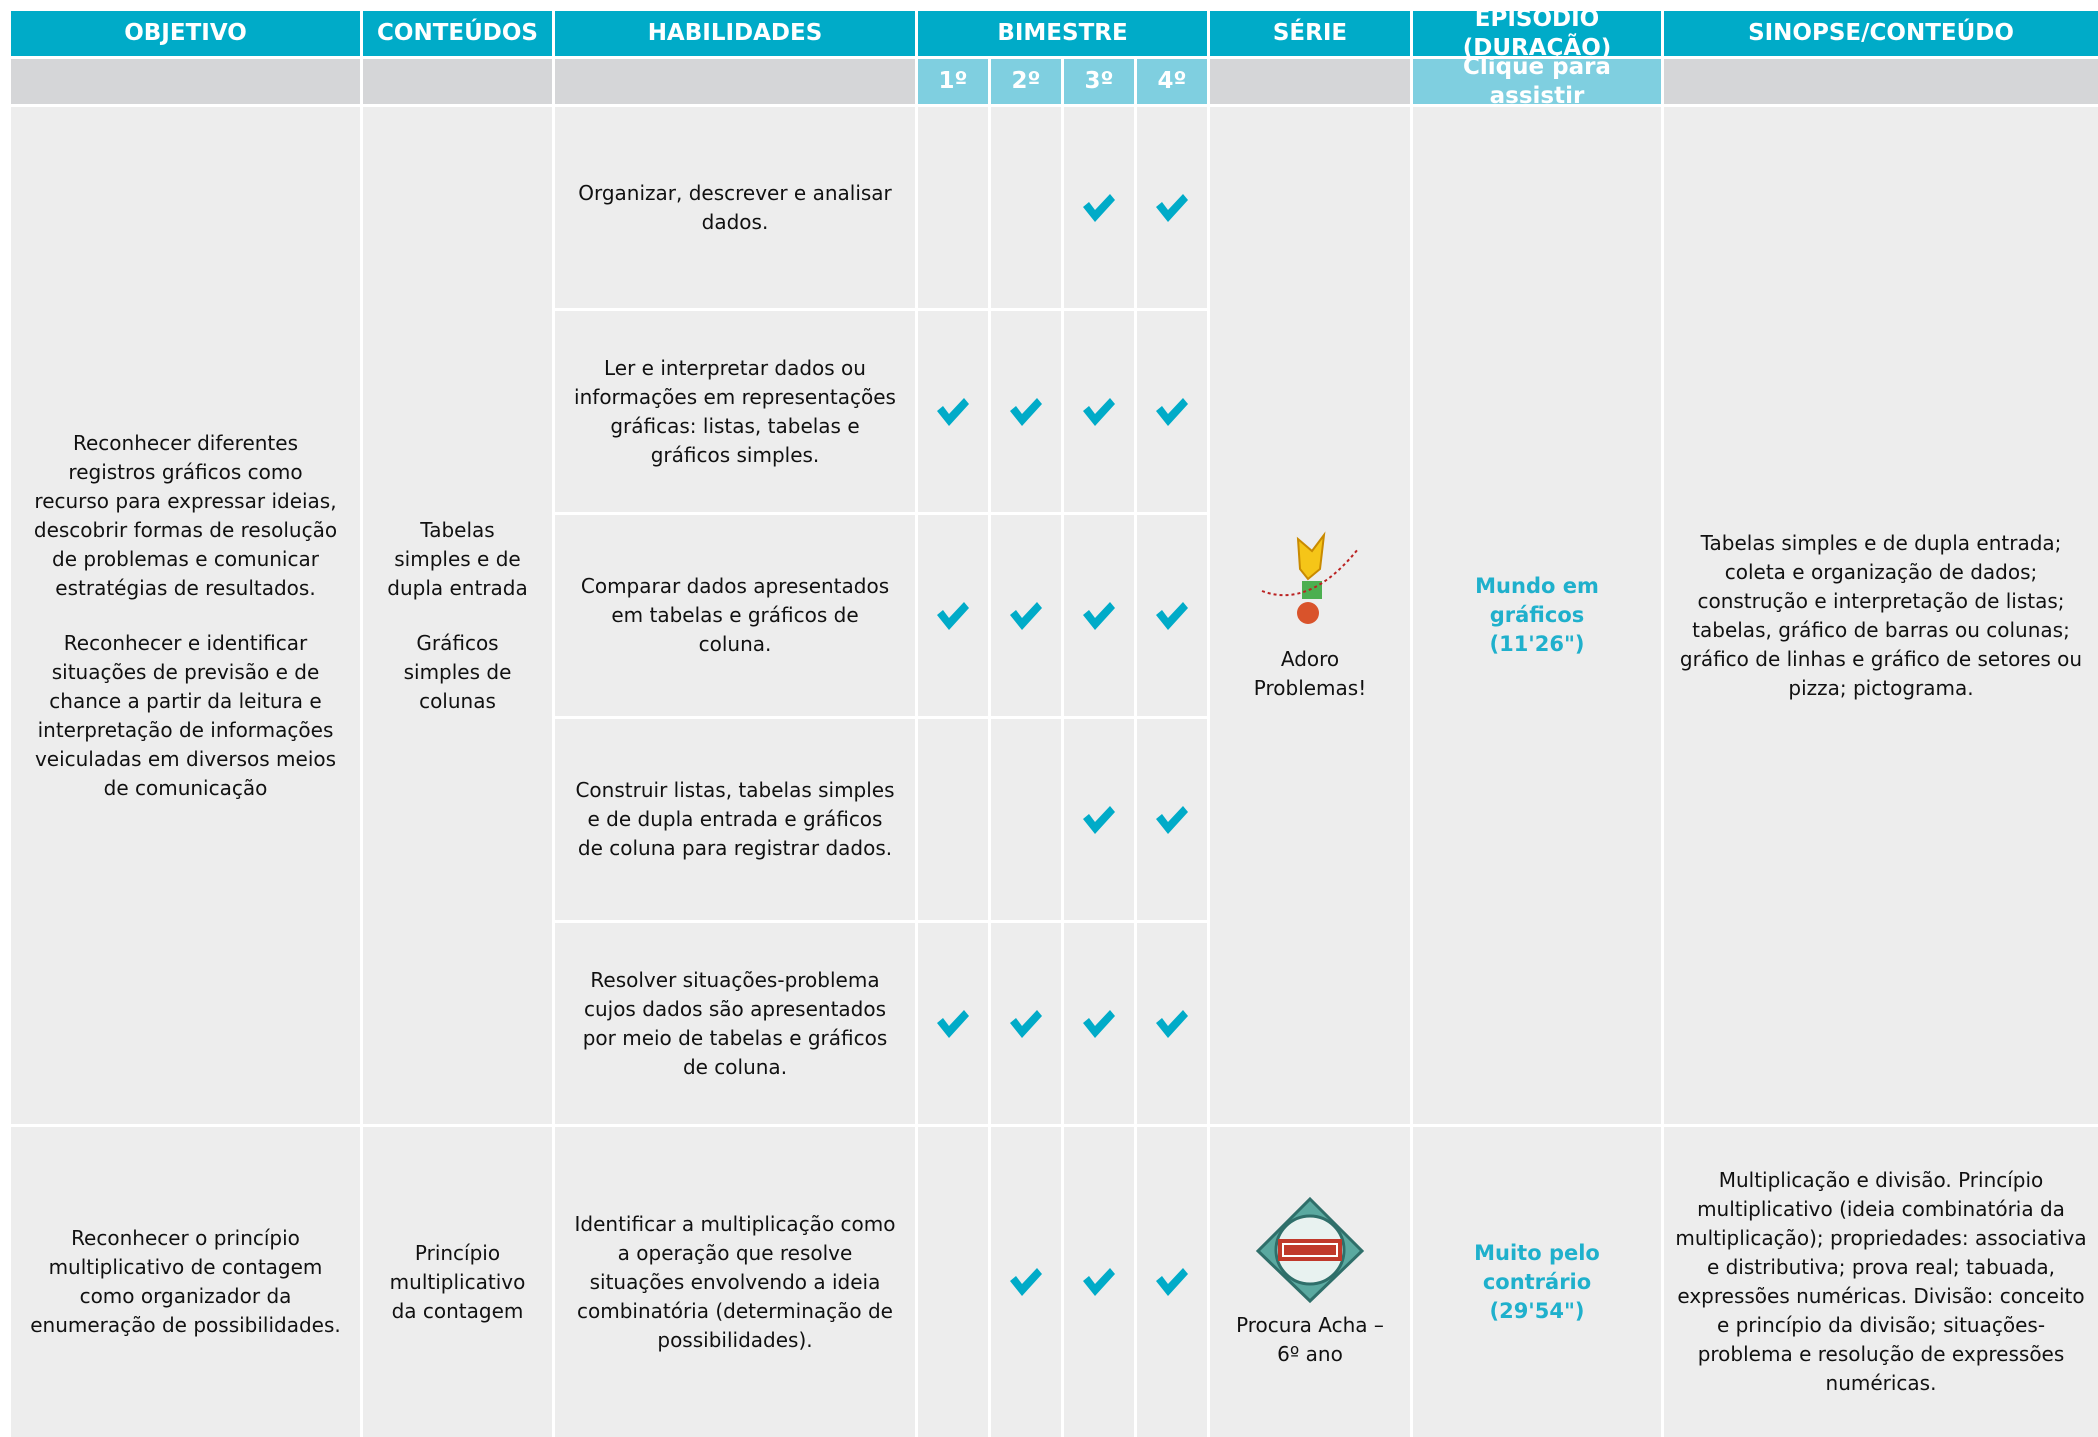 The image size is (2098, 1437). I want to click on watch-link-cell: Clique para assistir, so click(1537, 81).